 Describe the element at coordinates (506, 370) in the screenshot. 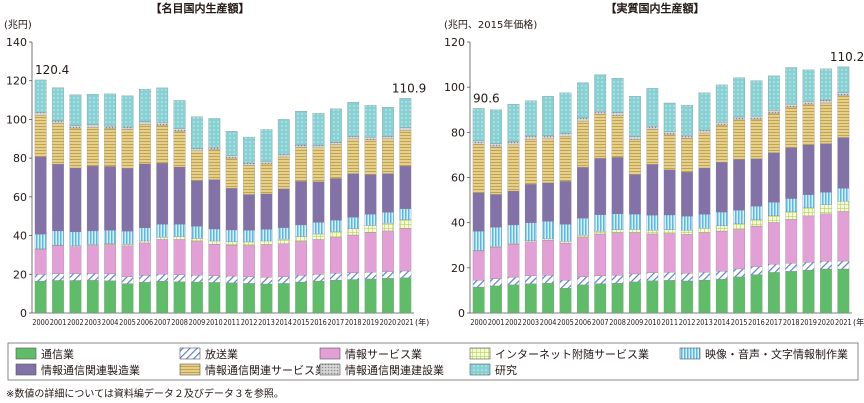

I see `legend-label-research: 研究` at that location.